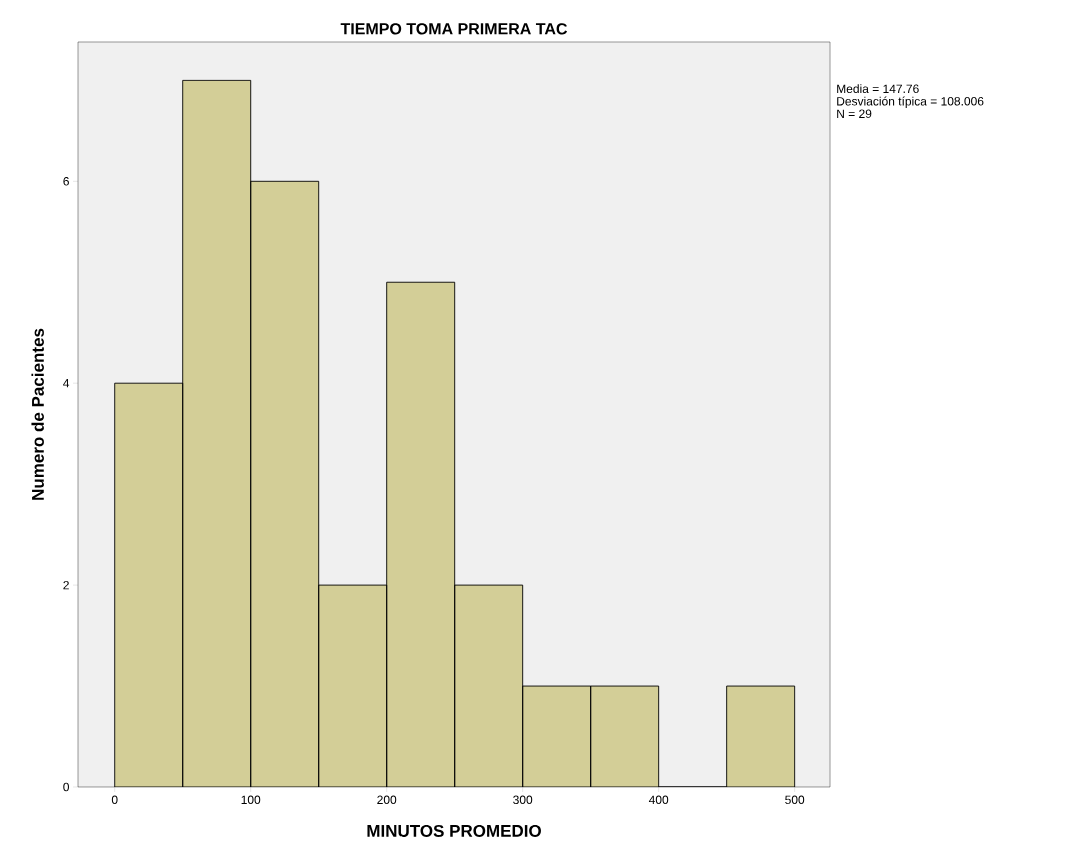 The width and height of the screenshot is (1089, 867). I want to click on text: Media = 147.76, so click(878, 88).